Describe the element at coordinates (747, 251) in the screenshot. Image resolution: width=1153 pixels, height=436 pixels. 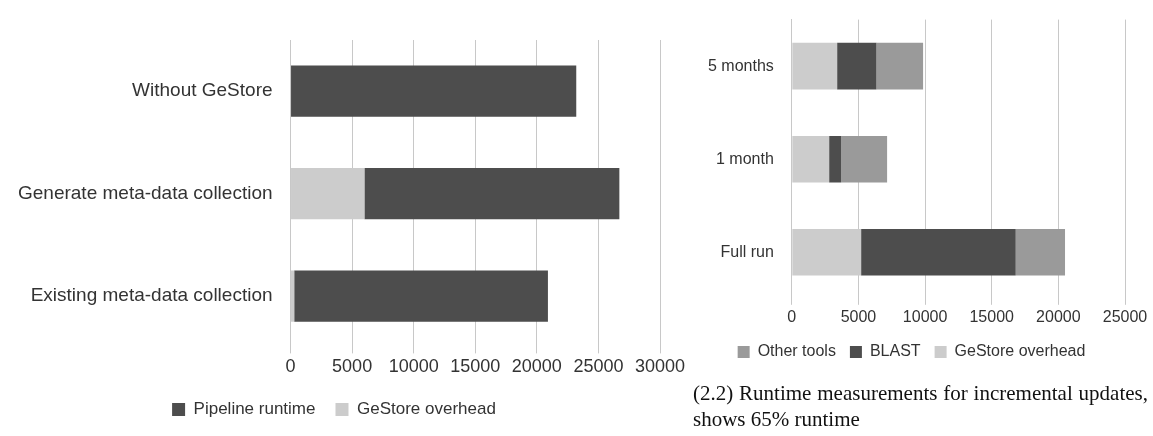
I see `y-tick-label: Full run` at that location.